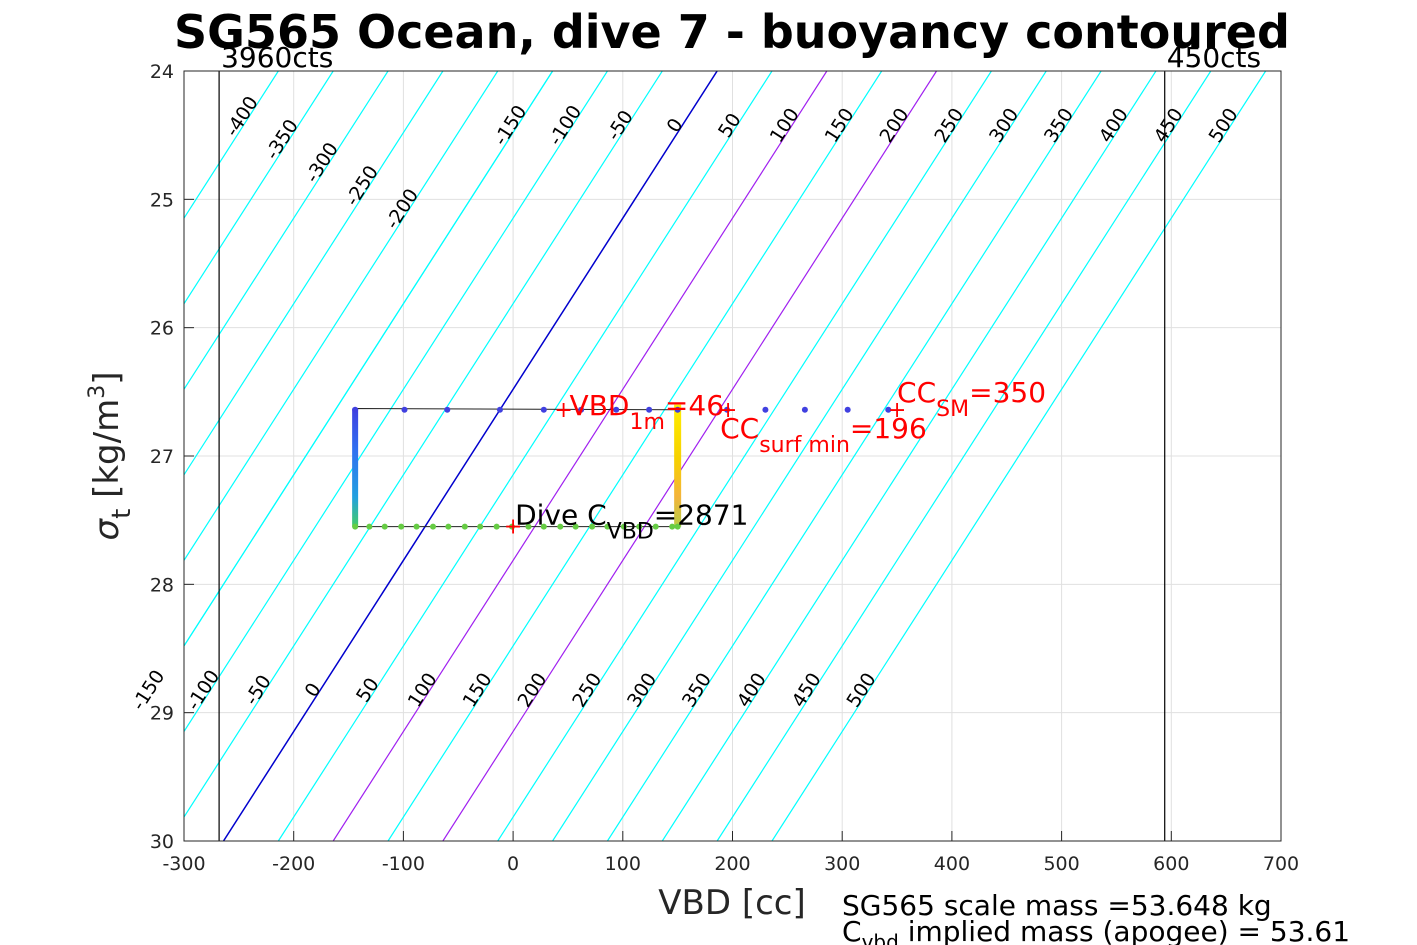 This screenshot has width=1417, height=945. I want to click on x-tick-label: -100, so click(403, 864).